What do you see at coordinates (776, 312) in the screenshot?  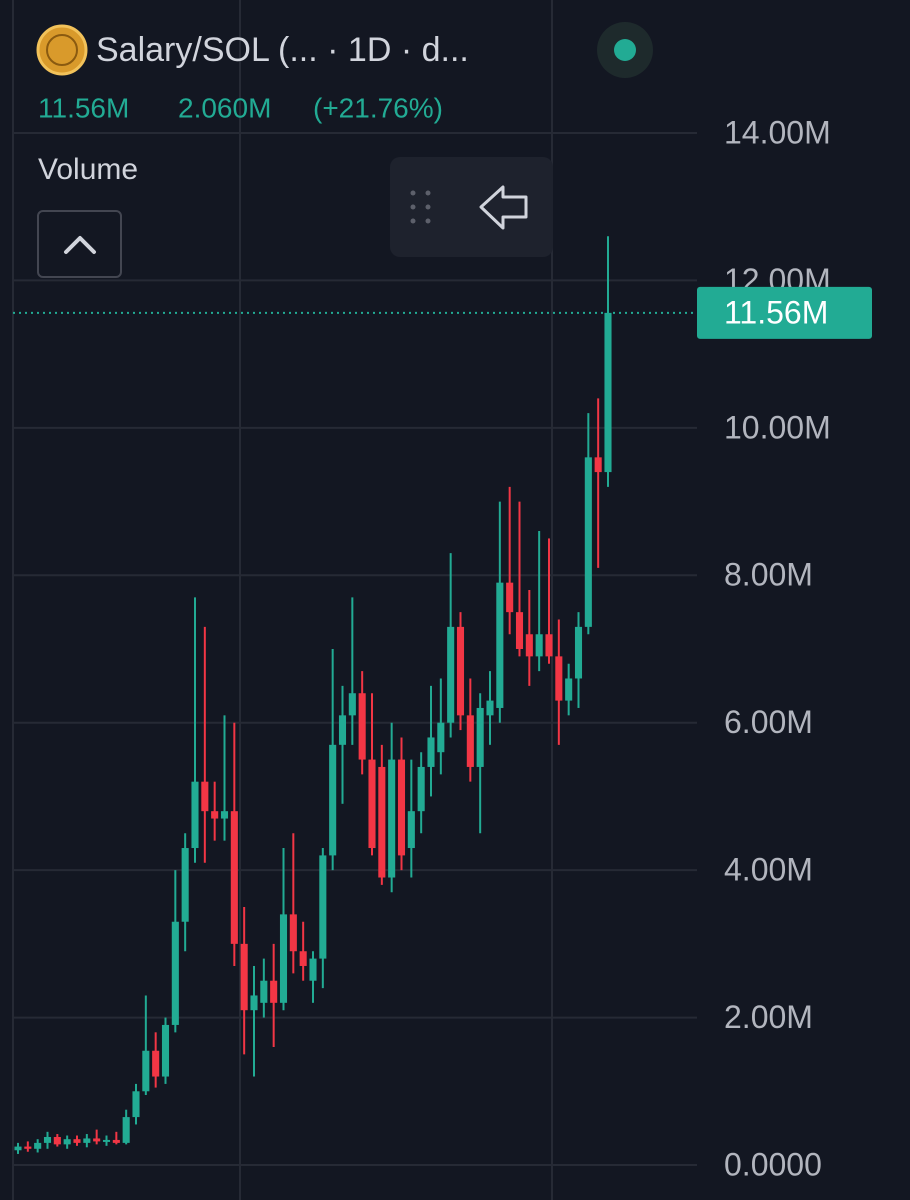 I see `last-price-label: 11.56M` at bounding box center [776, 312].